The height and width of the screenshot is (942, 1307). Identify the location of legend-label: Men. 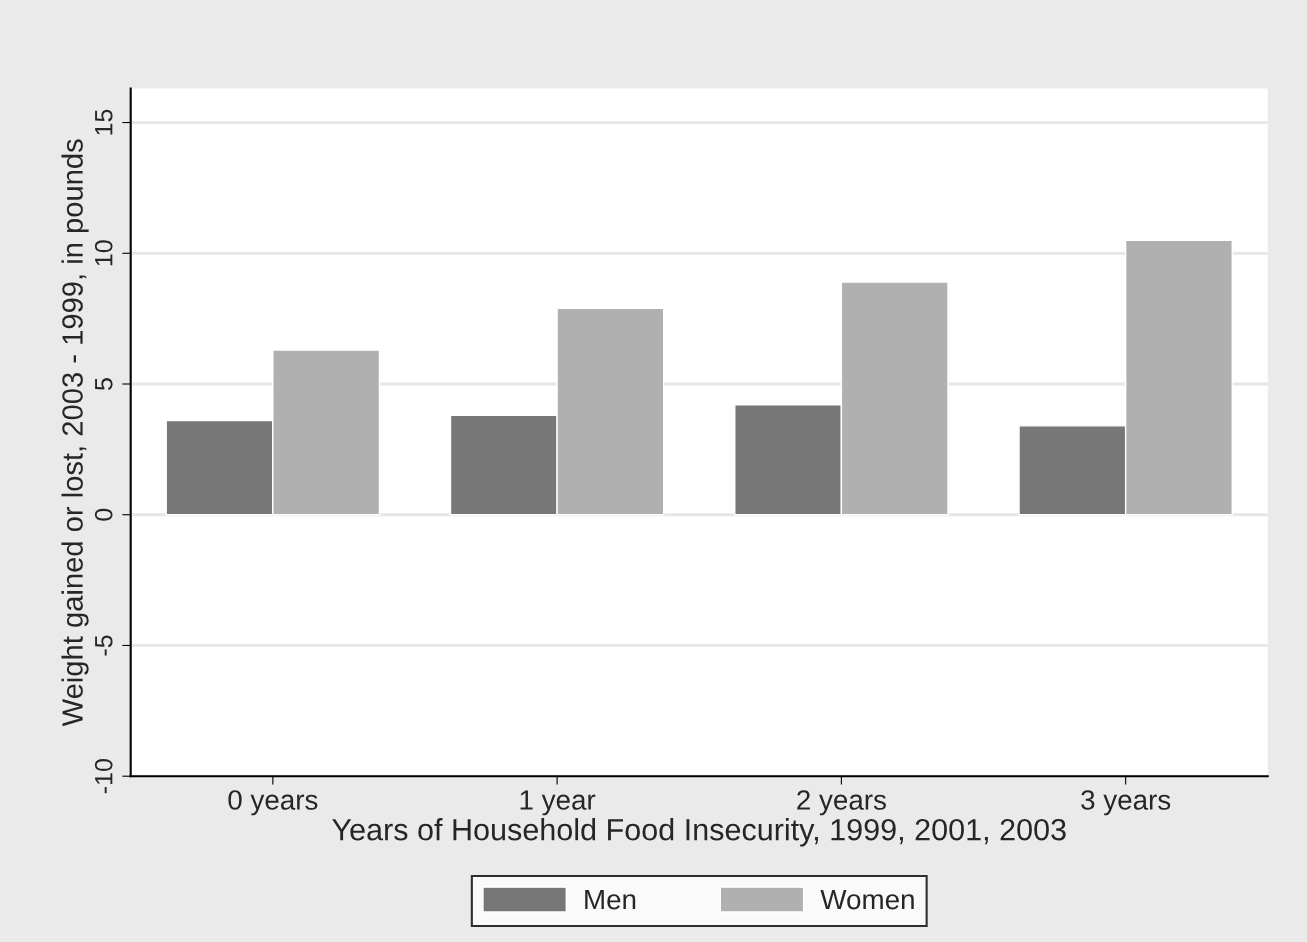
(610, 900).